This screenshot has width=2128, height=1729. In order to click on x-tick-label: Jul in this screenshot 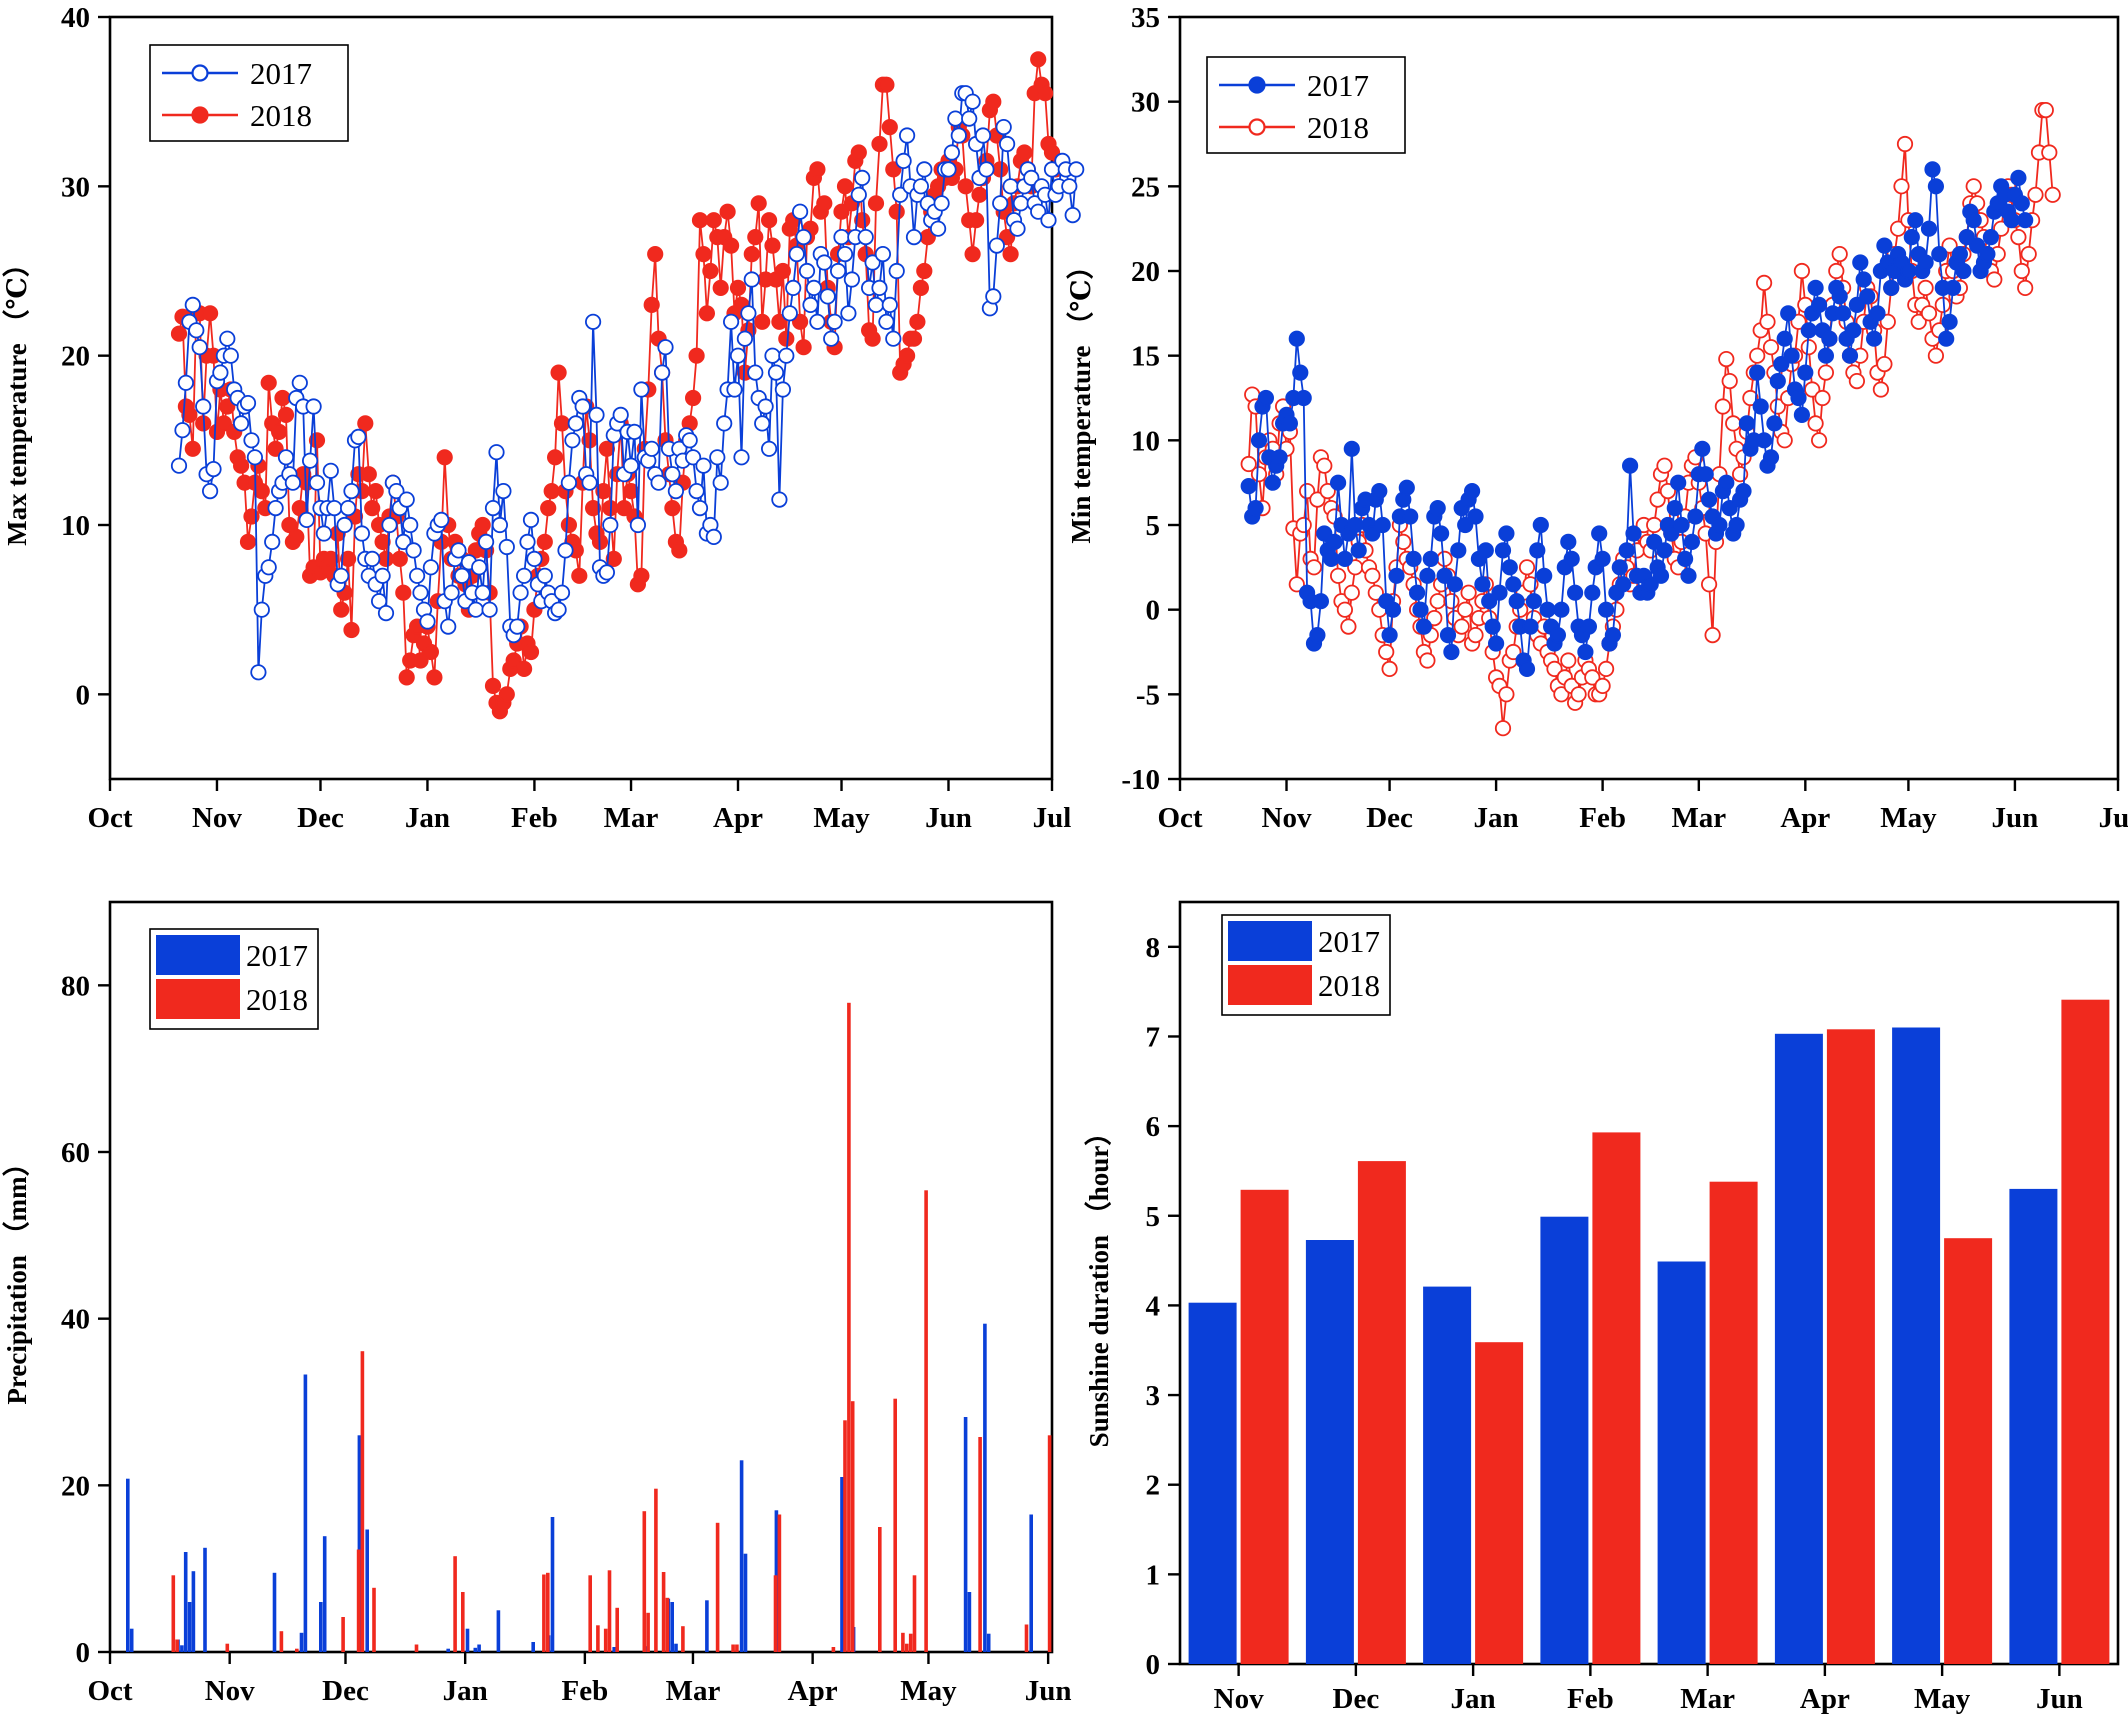, I will do `click(2113, 818)`.